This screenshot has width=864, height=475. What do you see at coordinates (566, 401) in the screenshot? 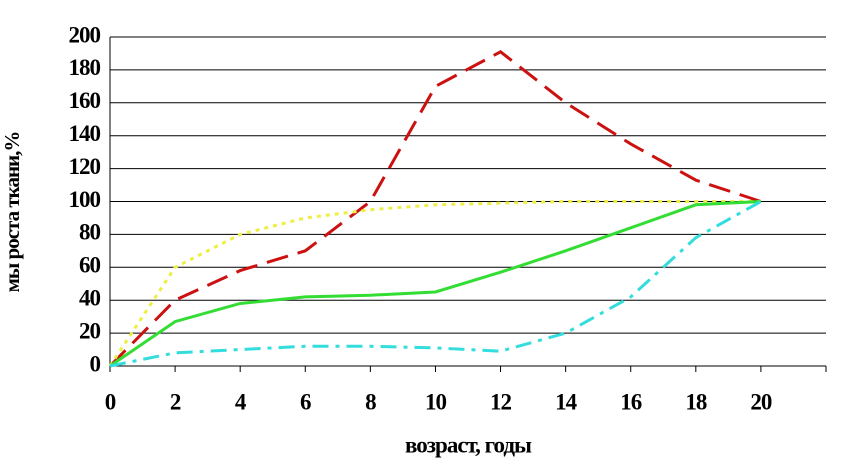
I see `x-tick-label: 14` at bounding box center [566, 401].